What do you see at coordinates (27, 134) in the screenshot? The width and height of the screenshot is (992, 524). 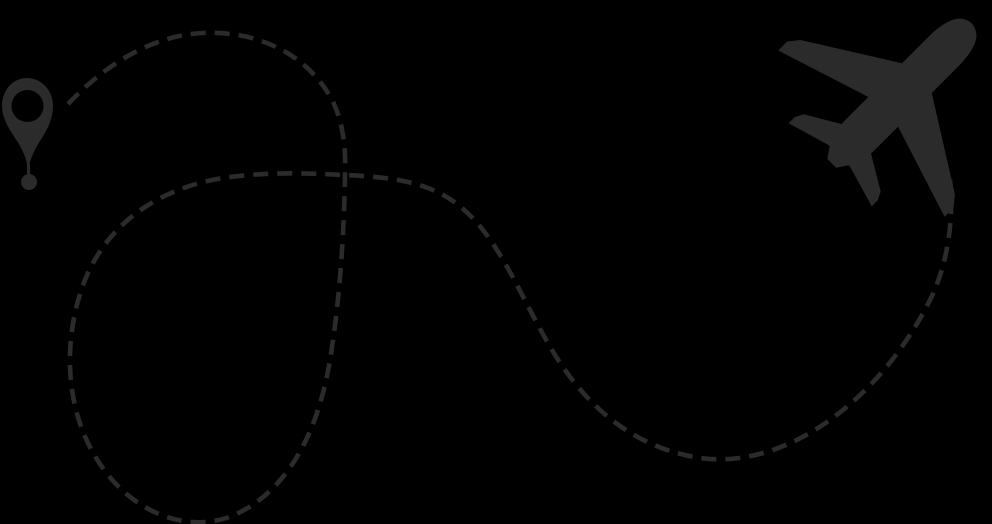 I see `map-pin-icon` at bounding box center [27, 134].